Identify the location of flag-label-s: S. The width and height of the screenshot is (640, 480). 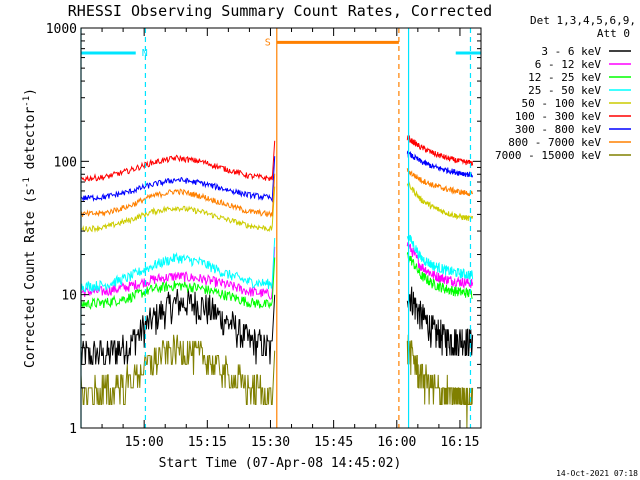
(268, 42).